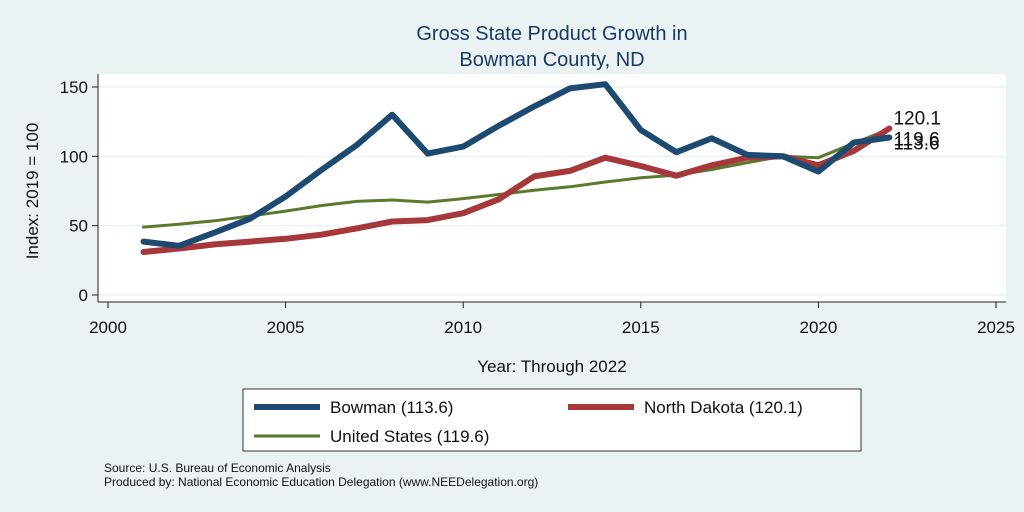 The height and width of the screenshot is (512, 1024). What do you see at coordinates (723, 407) in the screenshot?
I see `legend-label-1: North Dakota (120.1)` at bounding box center [723, 407].